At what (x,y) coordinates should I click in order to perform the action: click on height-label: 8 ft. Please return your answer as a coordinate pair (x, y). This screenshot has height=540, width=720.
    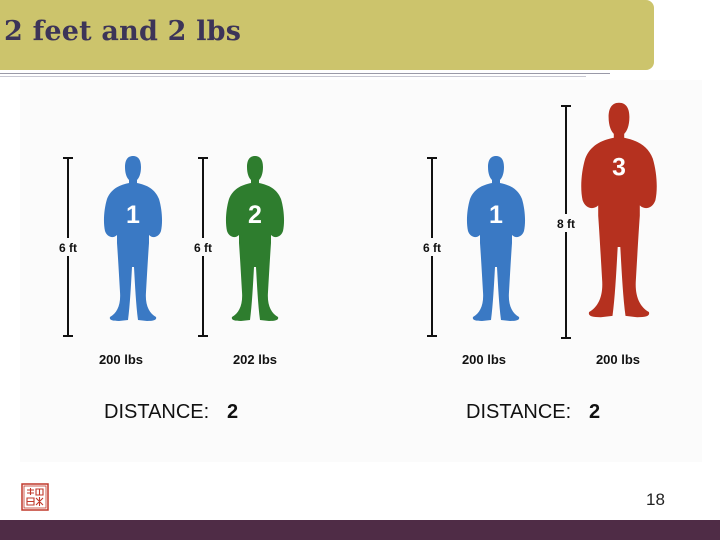
    Looking at the image, I should click on (566, 224).